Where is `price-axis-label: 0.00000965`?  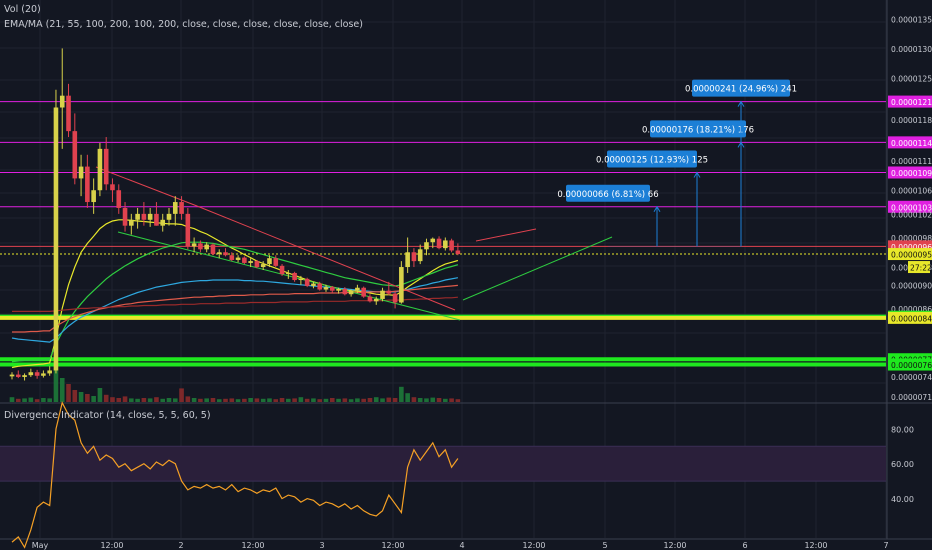
price-axis-label: 0.00000965 is located at coordinates (911, 247).